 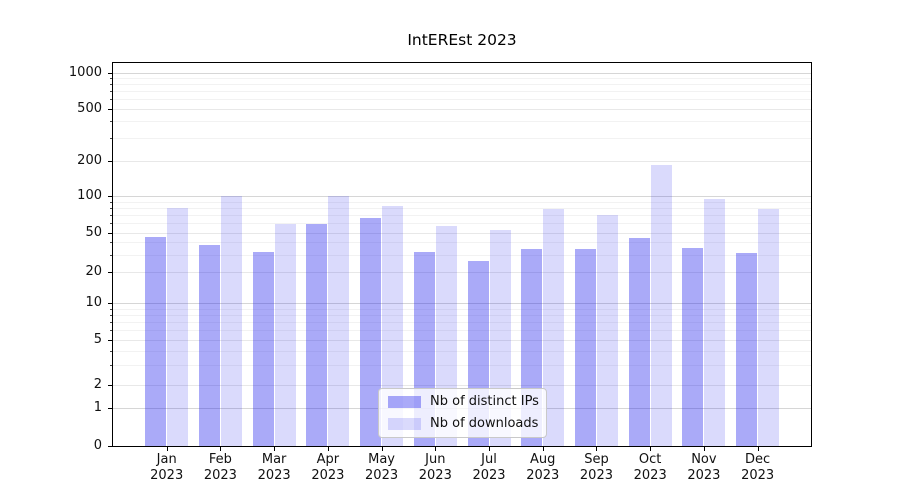 What do you see at coordinates (89, 160) in the screenshot?
I see `y-axis-tick-label: 200` at bounding box center [89, 160].